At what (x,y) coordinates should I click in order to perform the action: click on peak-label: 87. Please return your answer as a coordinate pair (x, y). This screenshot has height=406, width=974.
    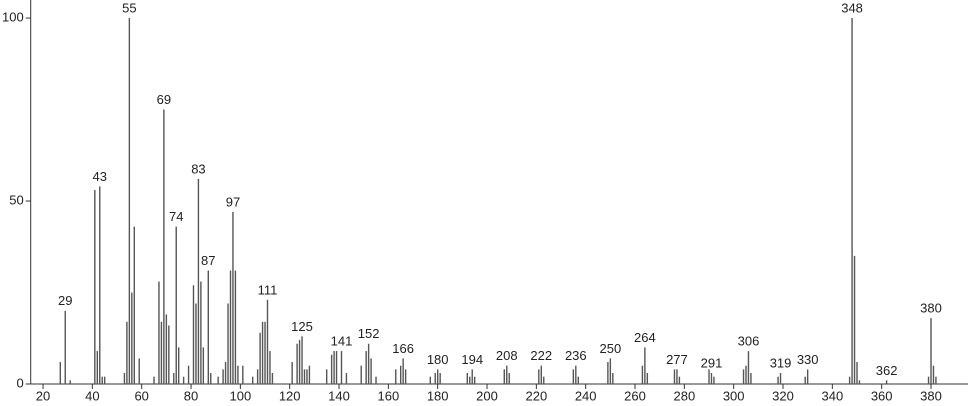
    Looking at the image, I should click on (208, 260).